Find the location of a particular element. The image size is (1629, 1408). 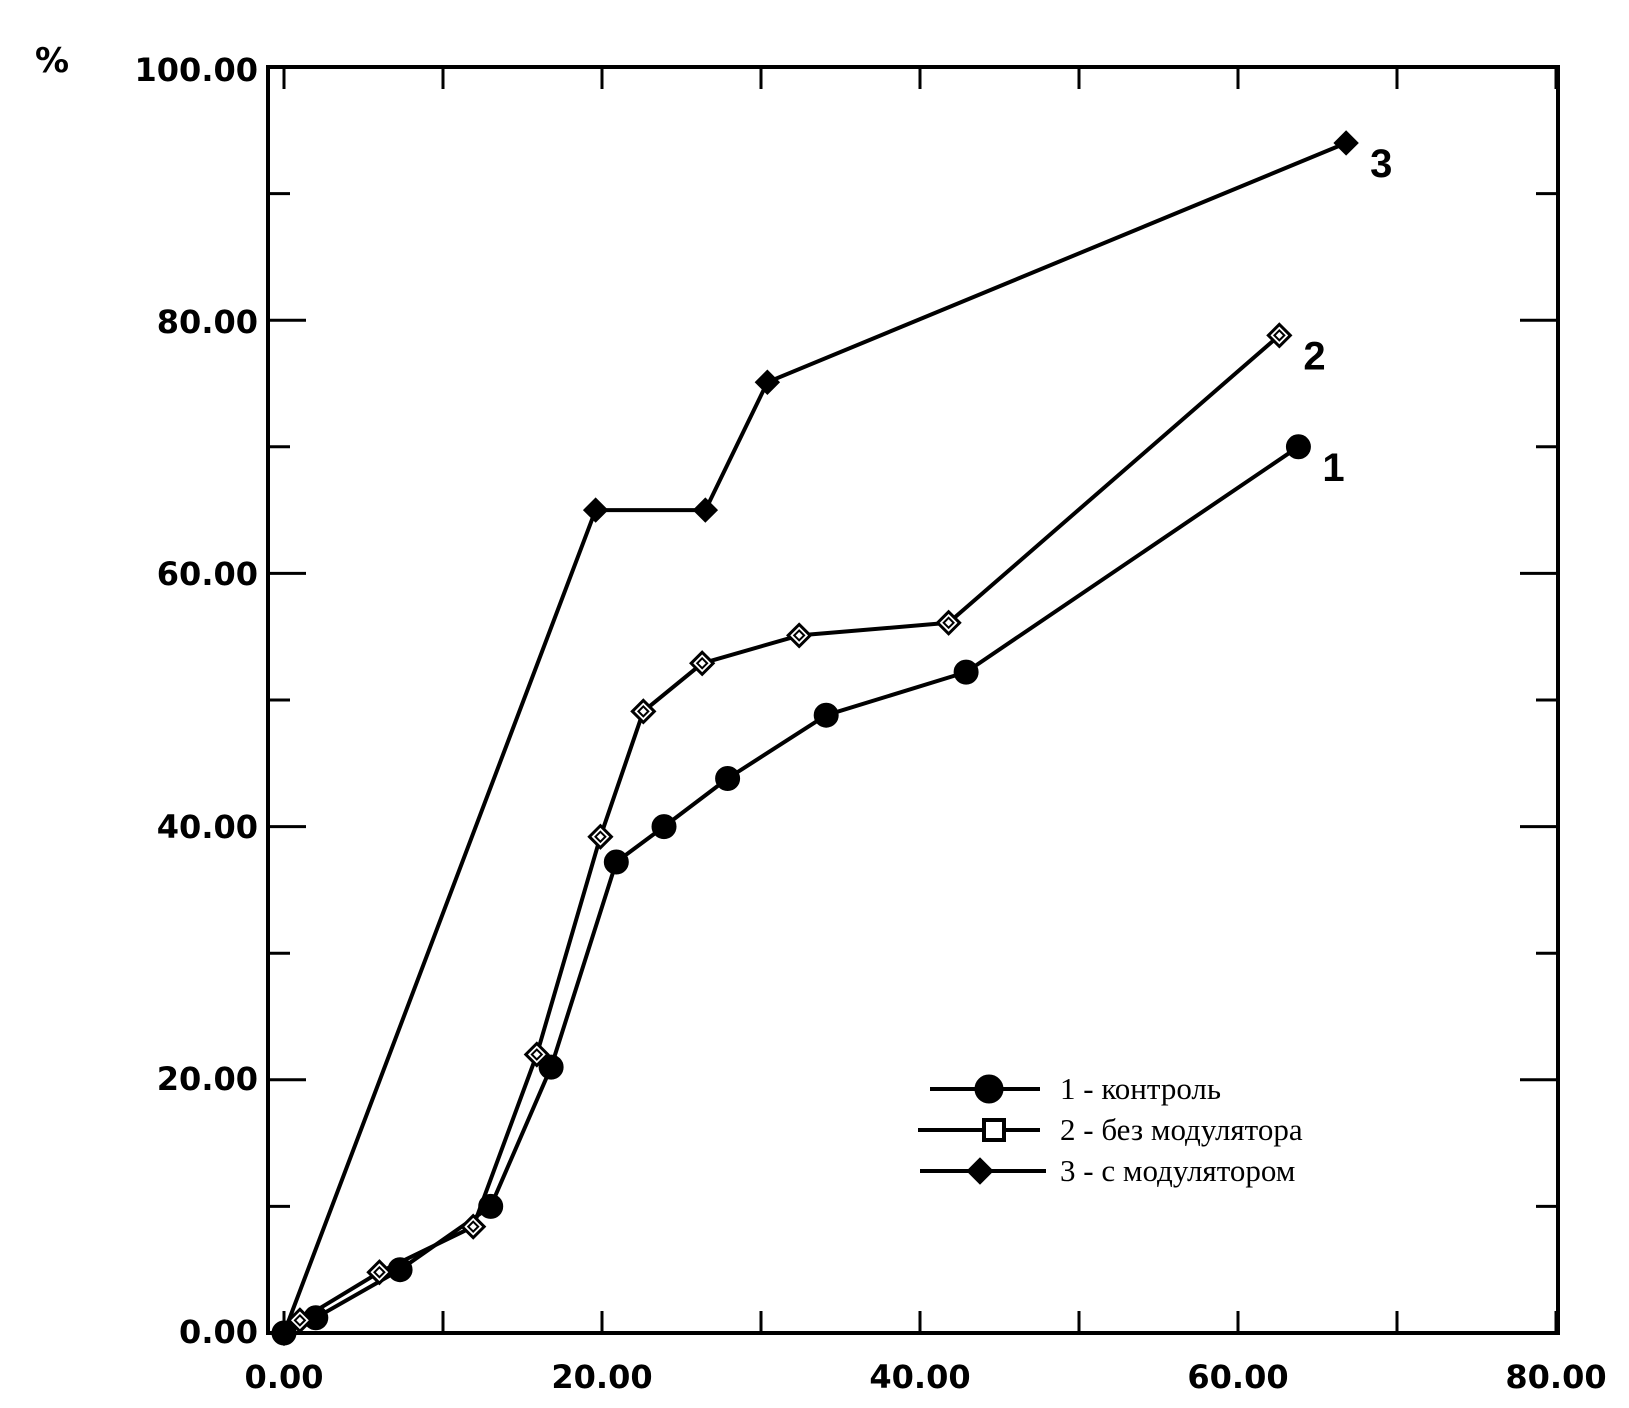

legend-item-3: 3 - с модулятором is located at coordinates (1107, 1170).